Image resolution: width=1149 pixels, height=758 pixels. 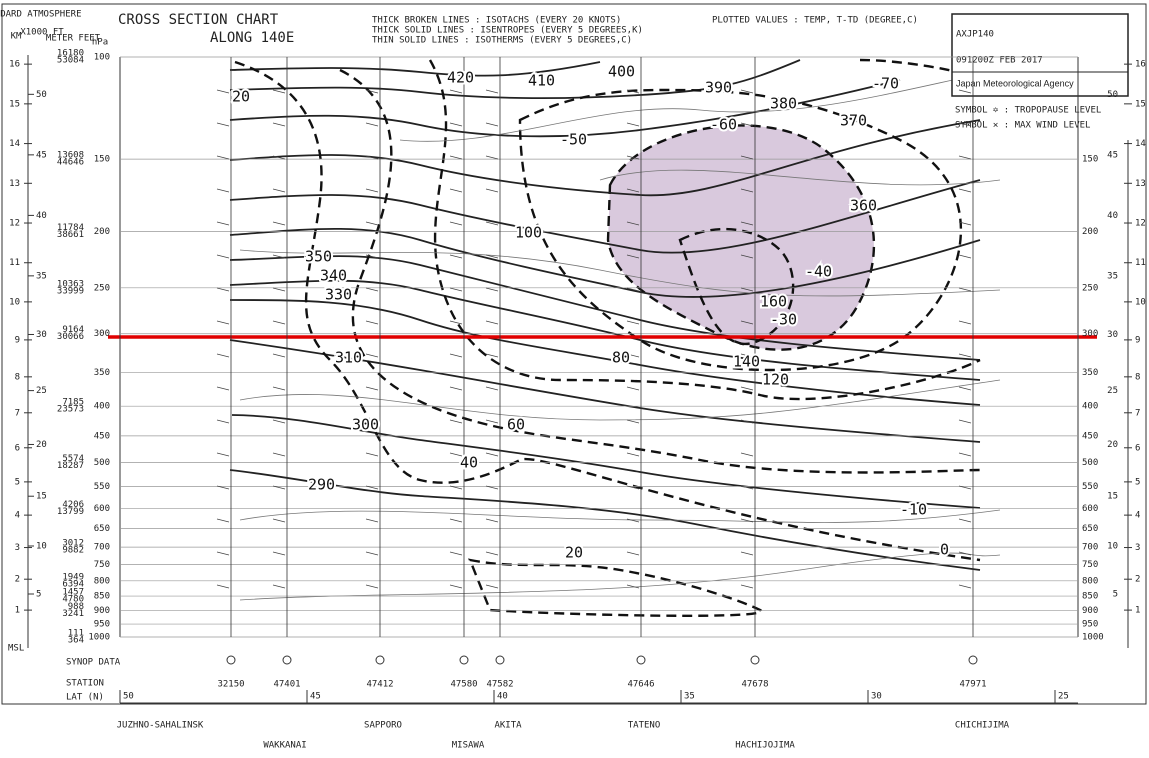 I want to click on height-m: 1457, so click(x=73, y=593).